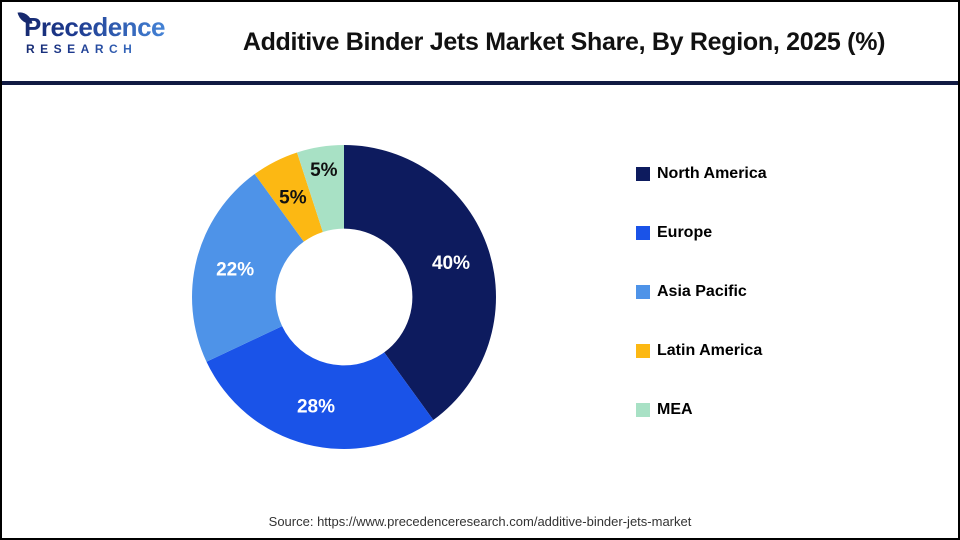  Describe the element at coordinates (643, 410) in the screenshot. I see `legend-swatch-mea` at that location.